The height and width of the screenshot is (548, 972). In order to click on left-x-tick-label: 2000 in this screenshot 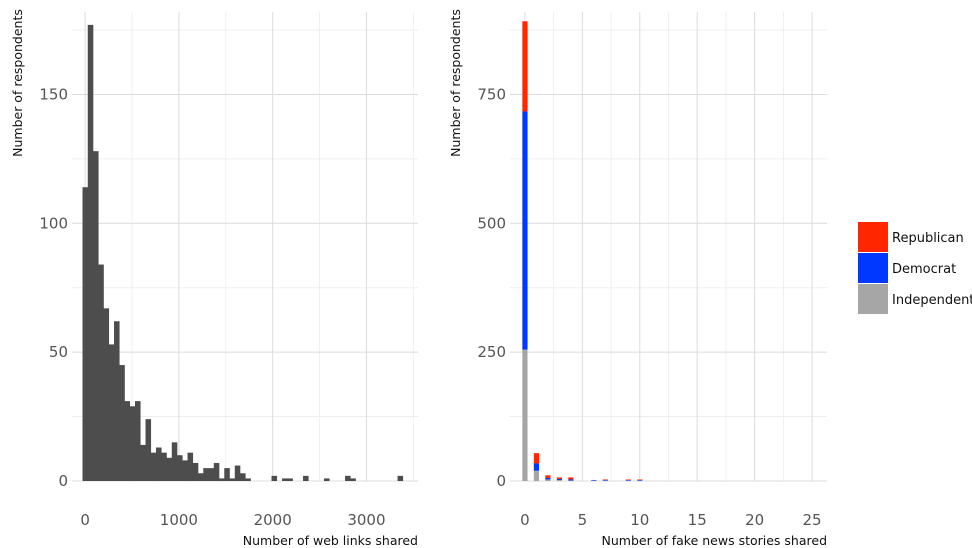, I will do `click(273, 520)`.